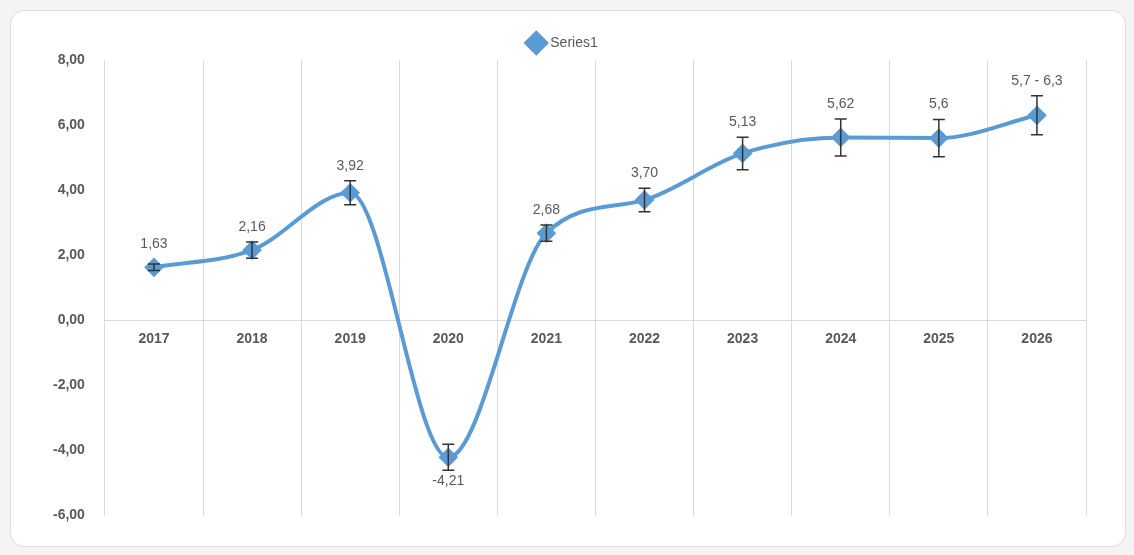 The height and width of the screenshot is (555, 1134). What do you see at coordinates (350, 337) in the screenshot?
I see `x-tick-label: 2019` at bounding box center [350, 337].